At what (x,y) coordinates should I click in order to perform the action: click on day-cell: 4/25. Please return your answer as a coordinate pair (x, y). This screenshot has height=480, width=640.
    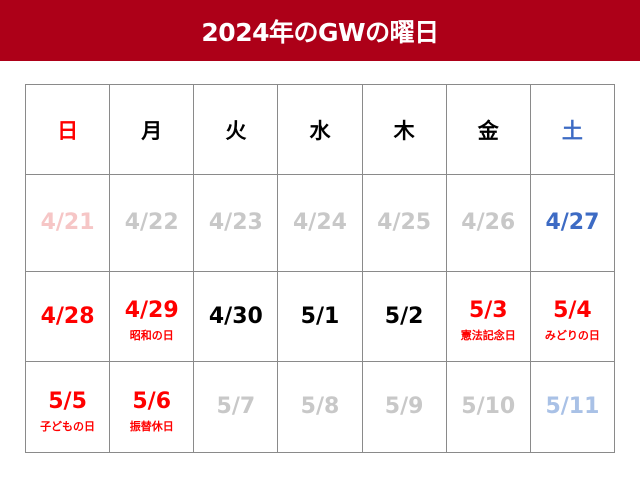
    Looking at the image, I should click on (404, 223).